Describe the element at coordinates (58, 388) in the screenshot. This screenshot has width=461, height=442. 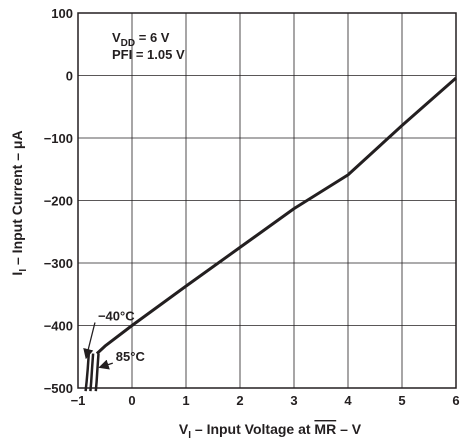
I see `y-tick-label: −500` at that location.